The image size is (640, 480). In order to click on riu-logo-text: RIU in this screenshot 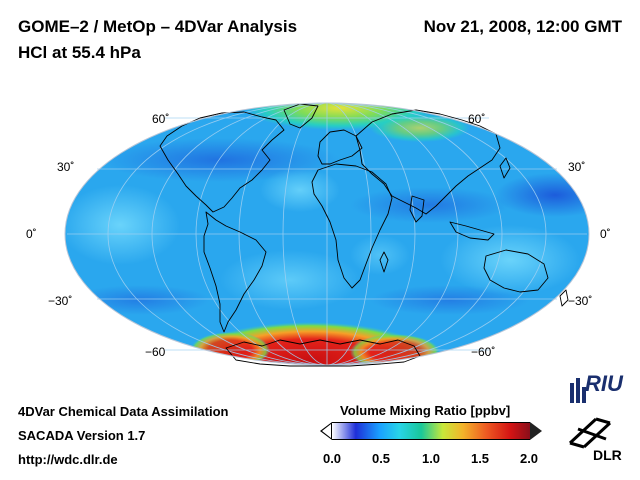, I will do `click(604, 383)`.